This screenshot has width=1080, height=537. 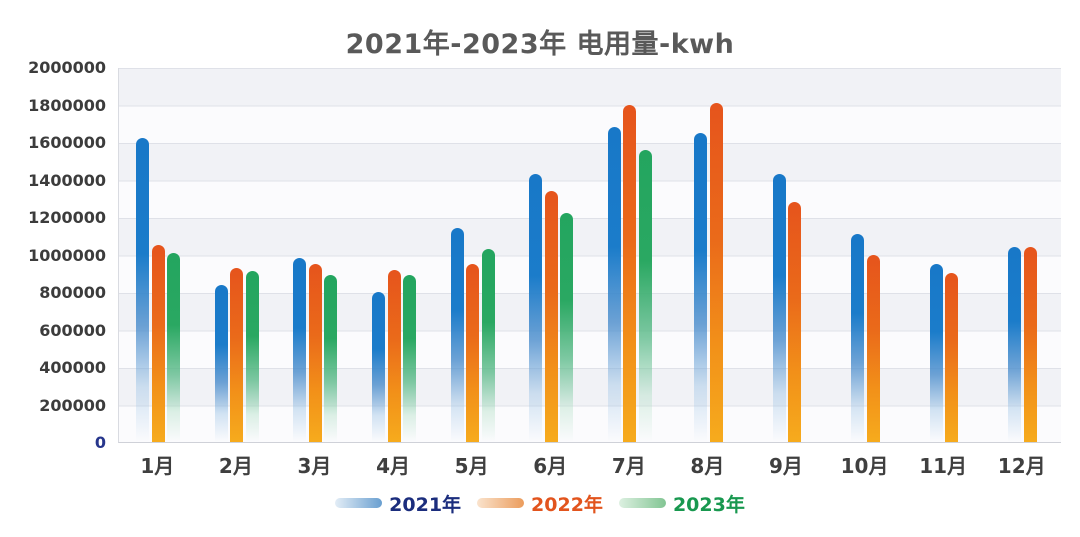 What do you see at coordinates (701, 287) in the screenshot?
I see `bar-2021年-8月` at bounding box center [701, 287].